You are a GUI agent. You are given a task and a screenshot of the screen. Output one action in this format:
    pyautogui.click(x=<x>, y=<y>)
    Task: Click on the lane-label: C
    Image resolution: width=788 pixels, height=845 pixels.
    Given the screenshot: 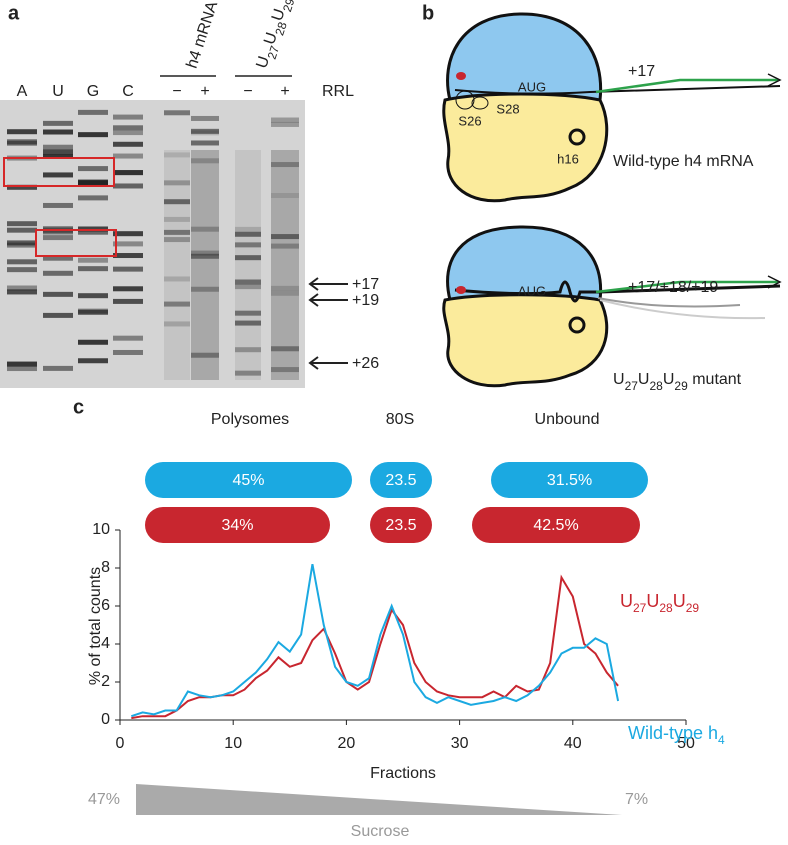 What is the action you would take?
    pyautogui.click(x=128, y=91)
    